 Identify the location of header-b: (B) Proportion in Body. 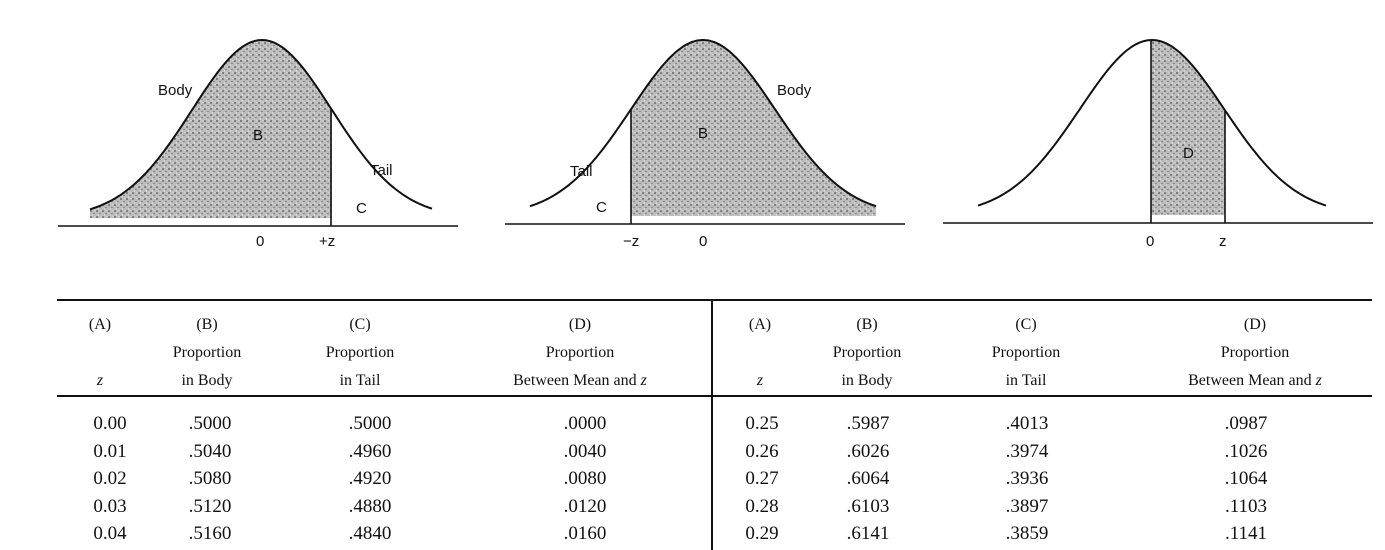
(207, 352).